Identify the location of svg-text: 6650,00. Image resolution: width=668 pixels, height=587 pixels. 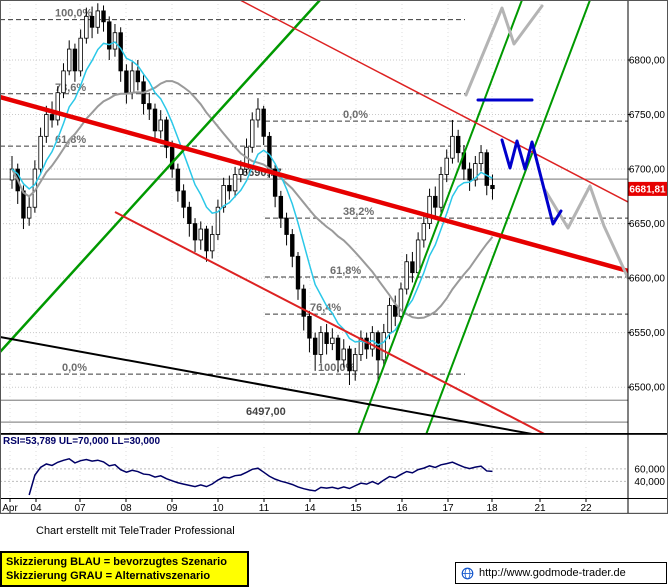
(647, 224).